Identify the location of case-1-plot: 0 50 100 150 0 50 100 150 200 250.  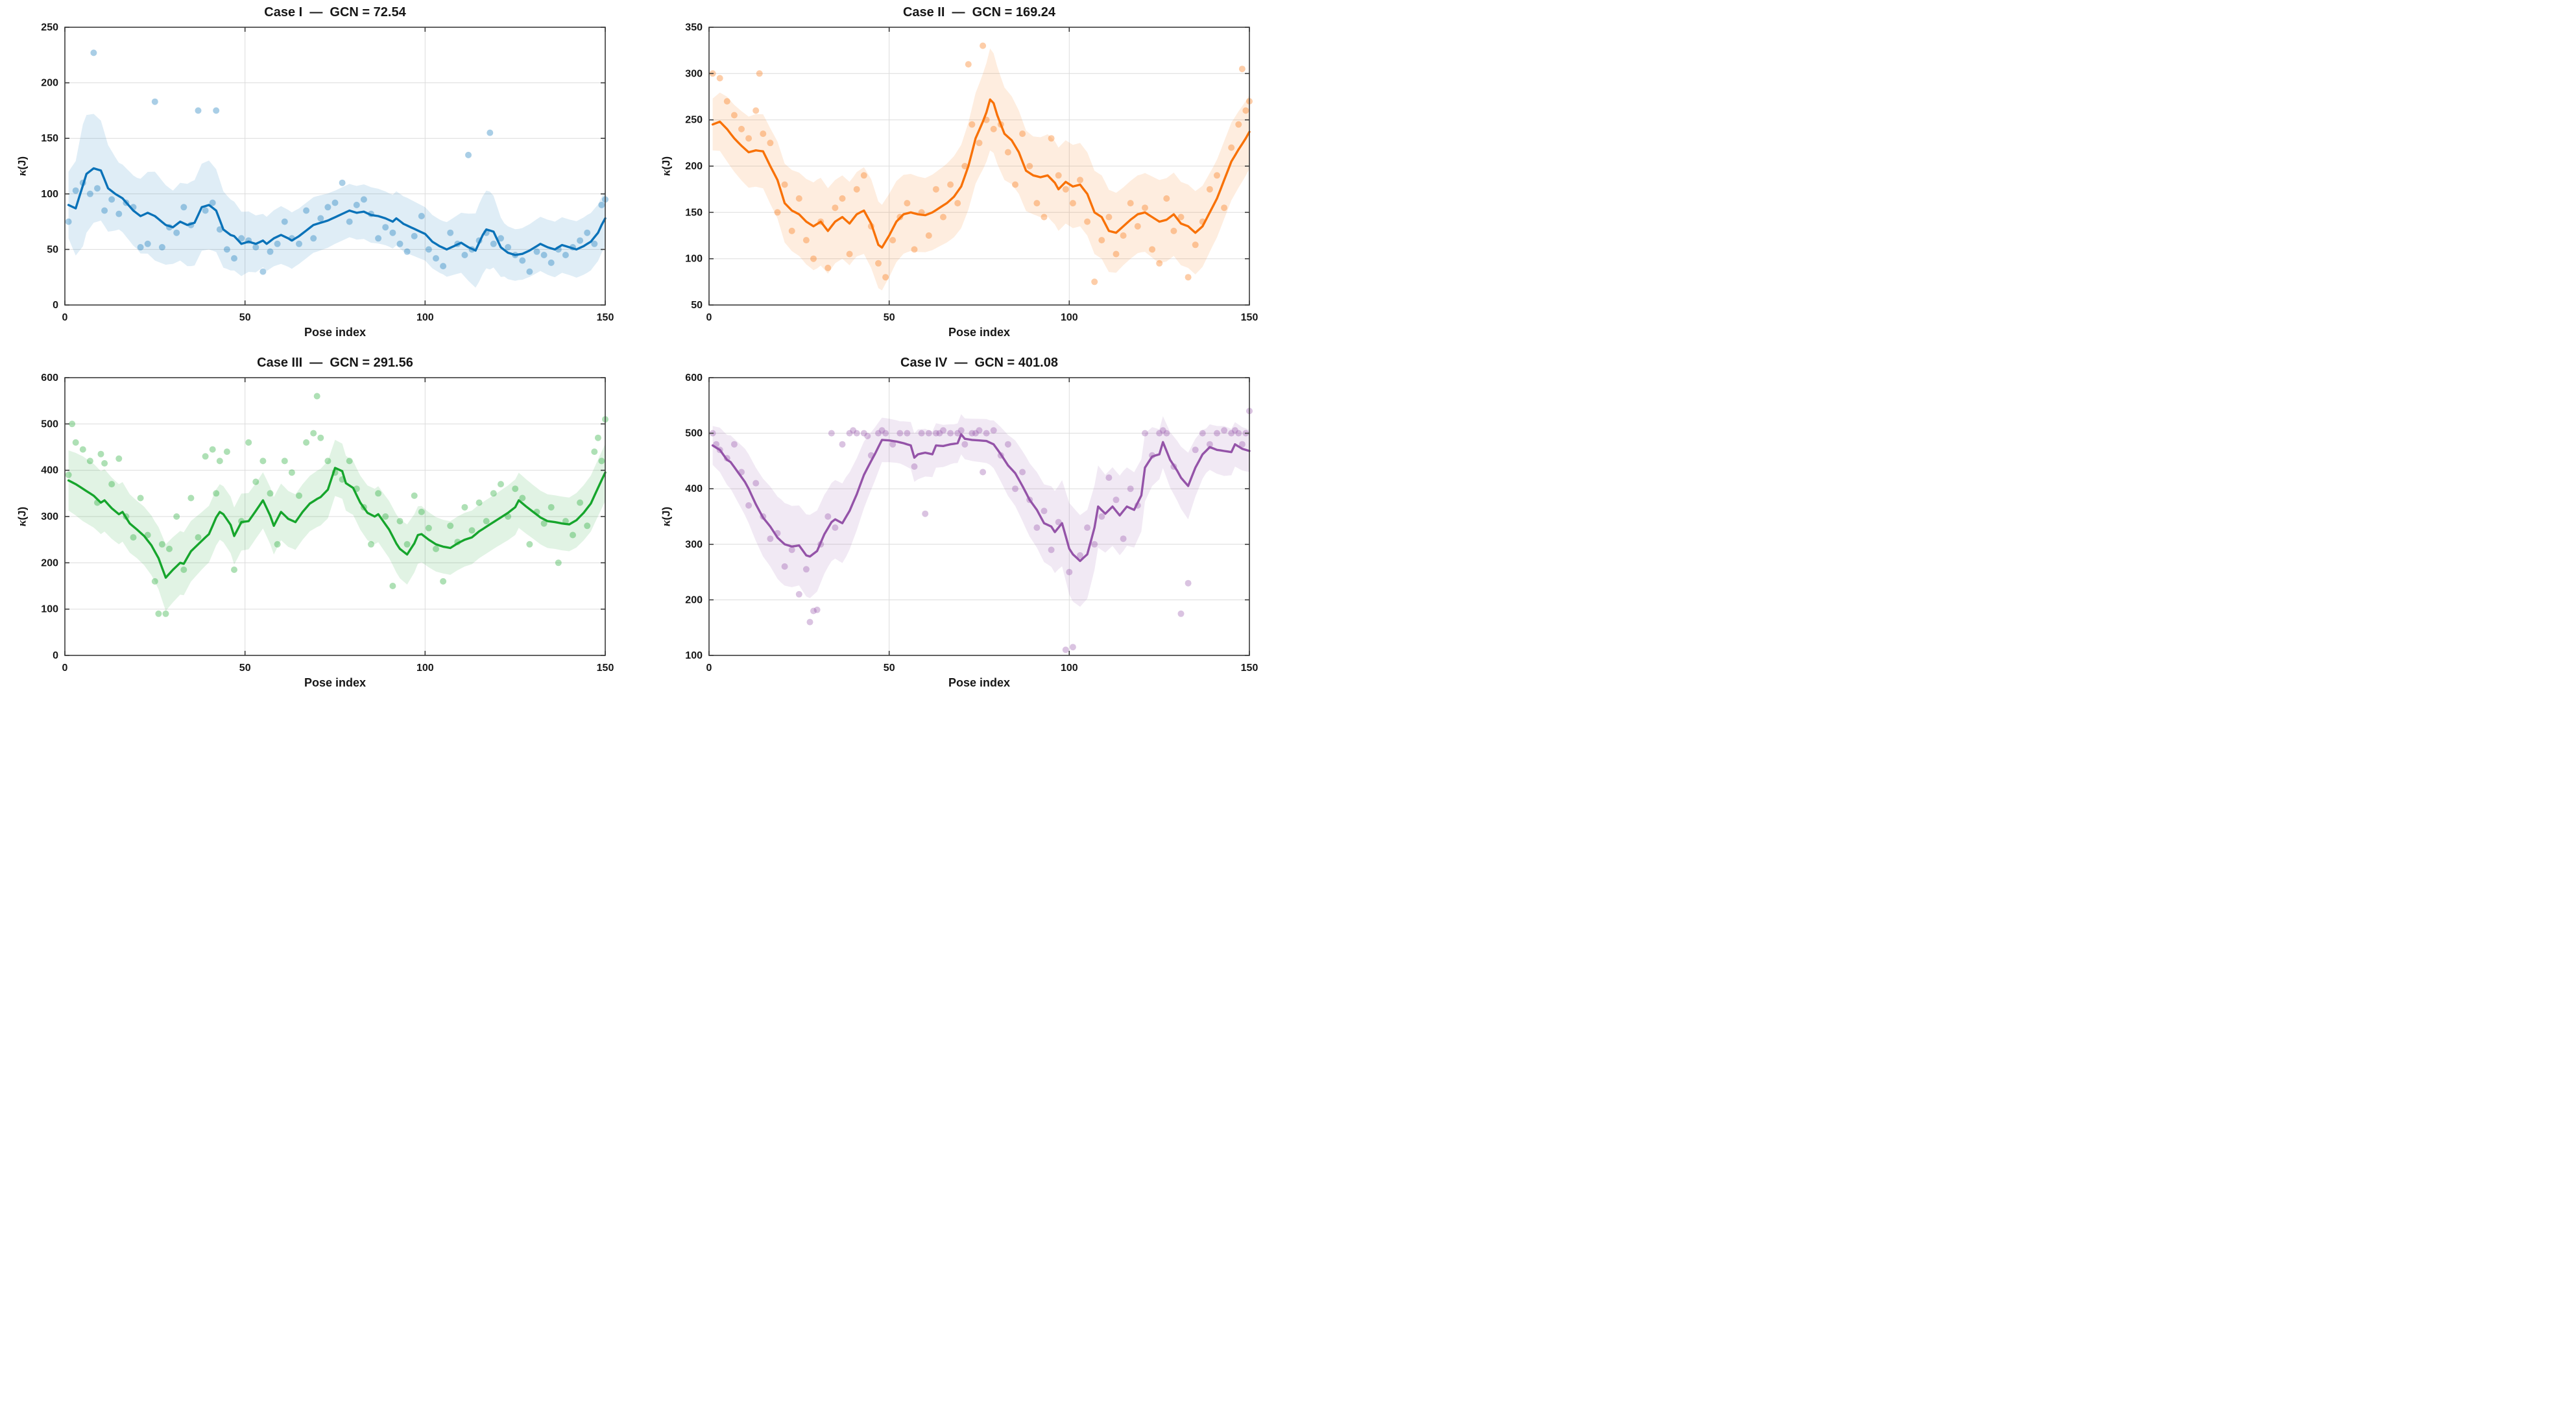
(327, 172).